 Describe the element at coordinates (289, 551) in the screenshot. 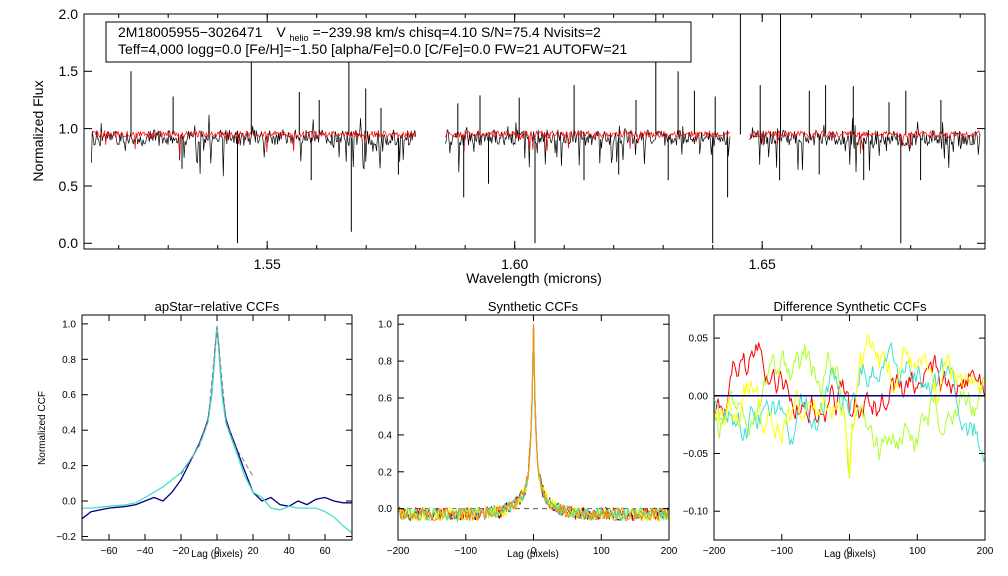

I see `x-tick-label: 40` at that location.